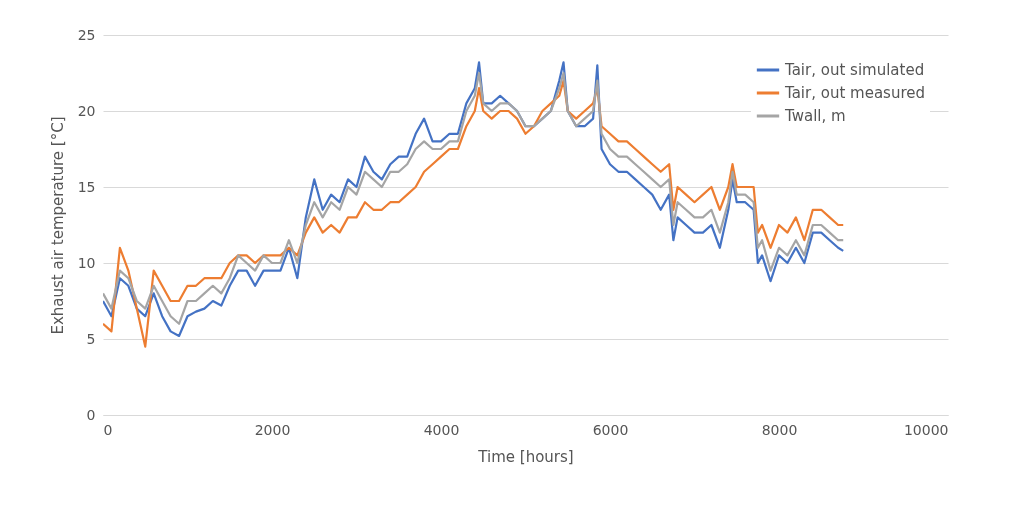  Describe the element at coordinates (926, 429) in the screenshot. I see `x-tick-label: 10000` at that location.